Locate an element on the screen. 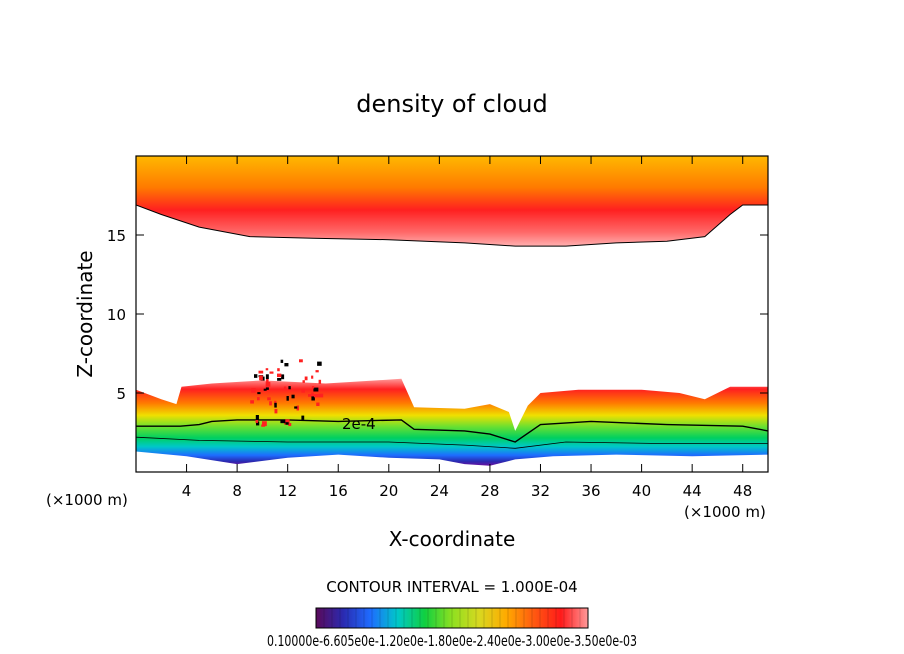 The width and height of the screenshot is (904, 654). chart-title: density of cloud is located at coordinates (451, 104).